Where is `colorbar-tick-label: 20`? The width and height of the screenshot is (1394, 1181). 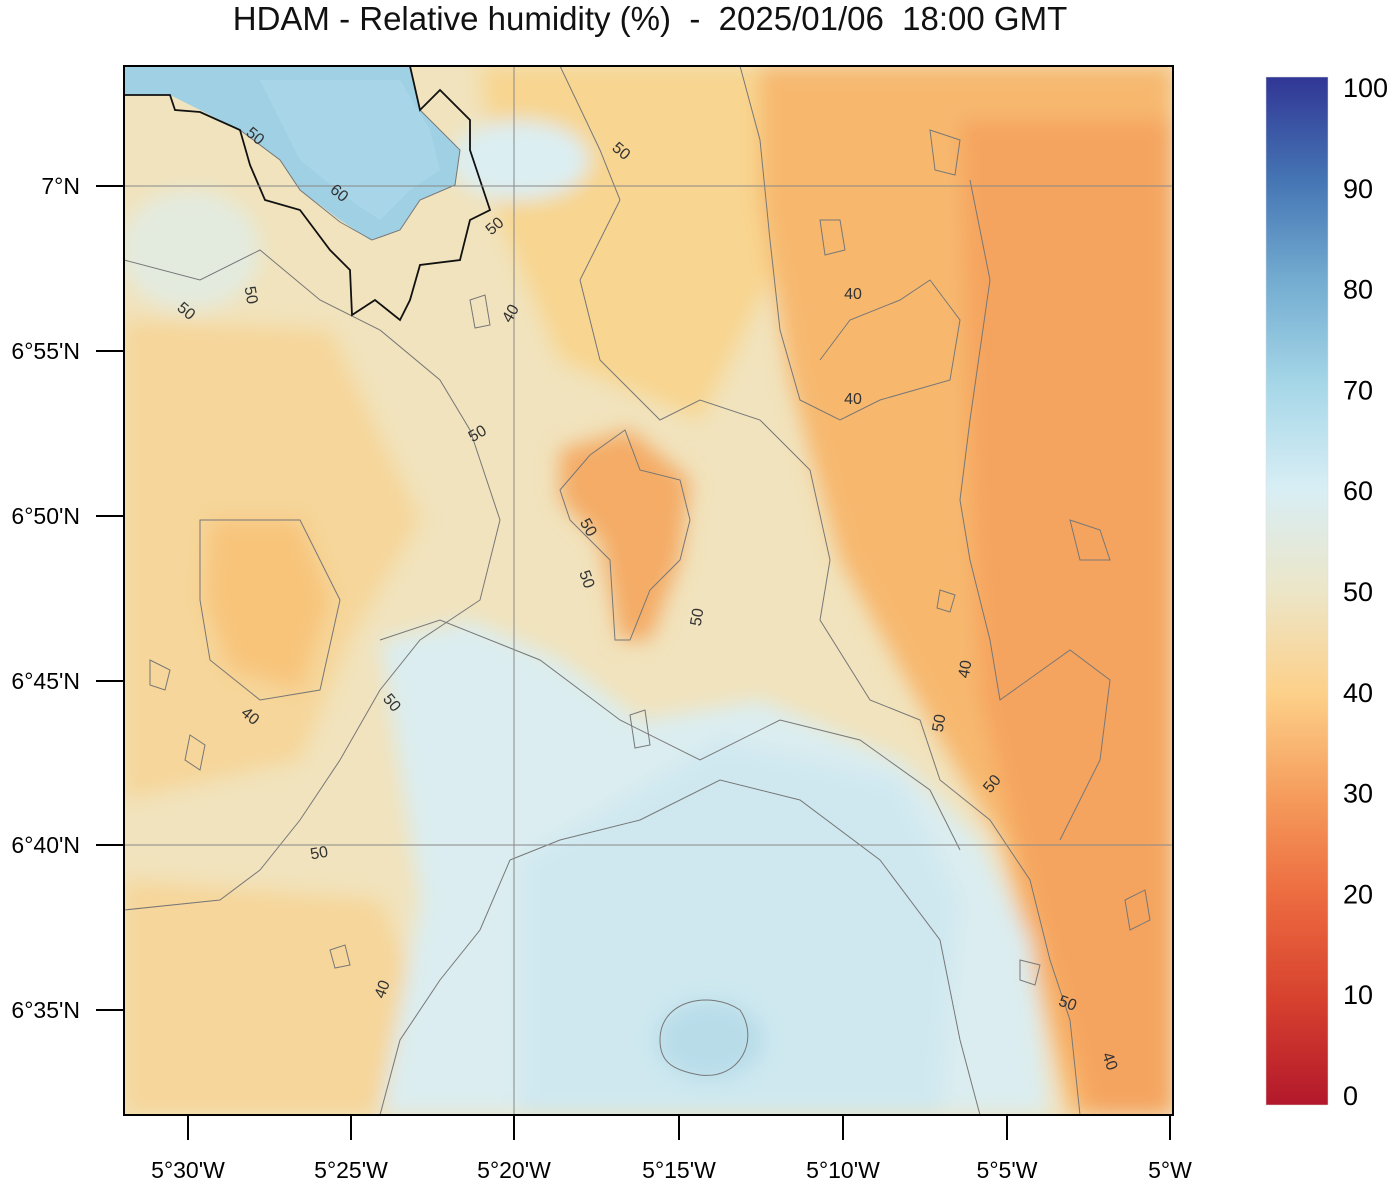
colorbar-tick-label: 20 is located at coordinates (1358, 894).